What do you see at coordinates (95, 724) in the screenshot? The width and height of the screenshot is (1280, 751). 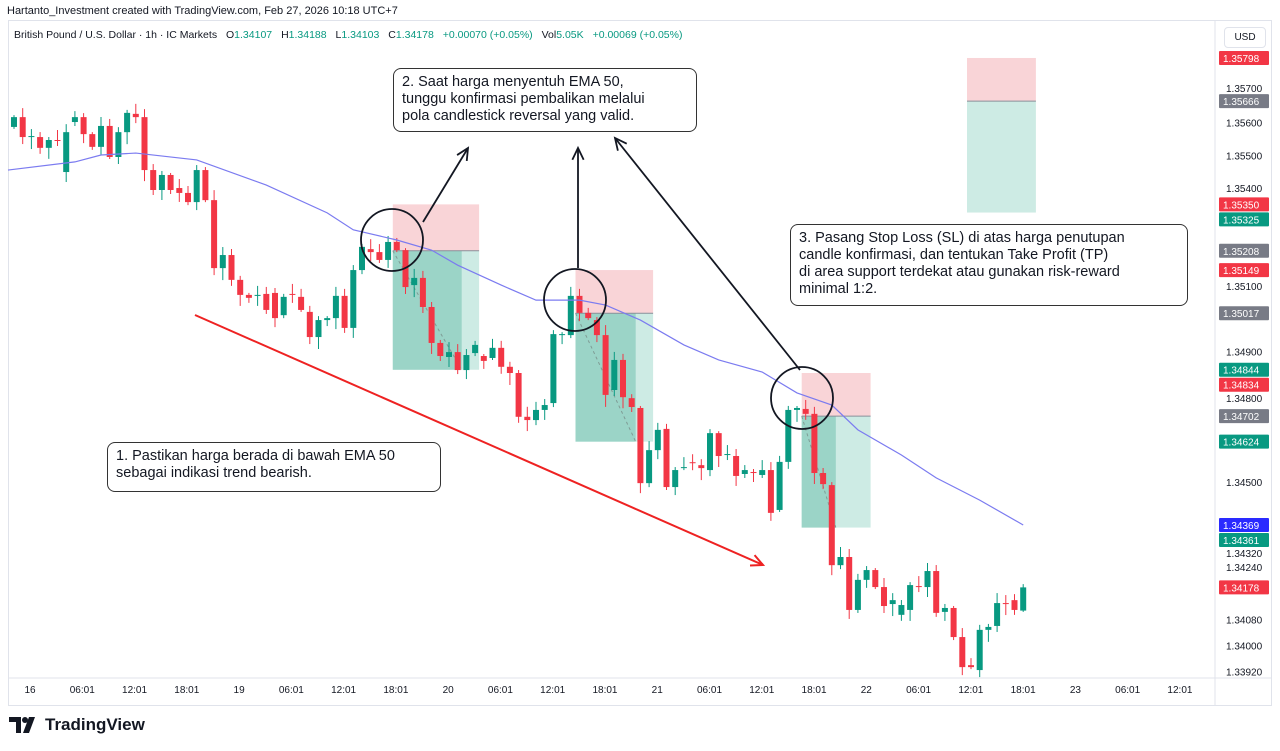 I see `tradingview-logo-text: TradingView` at bounding box center [95, 724].